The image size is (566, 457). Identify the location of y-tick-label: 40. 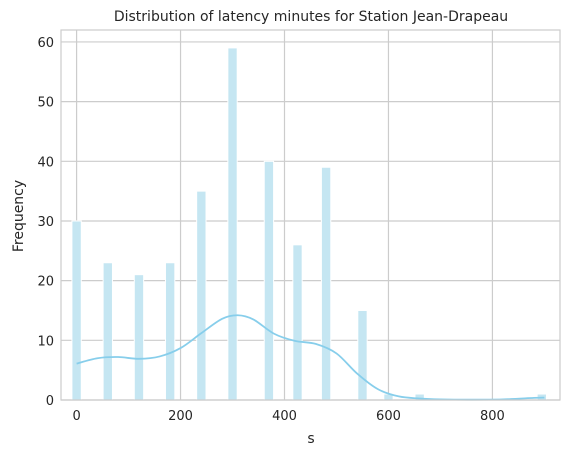
(45, 162).